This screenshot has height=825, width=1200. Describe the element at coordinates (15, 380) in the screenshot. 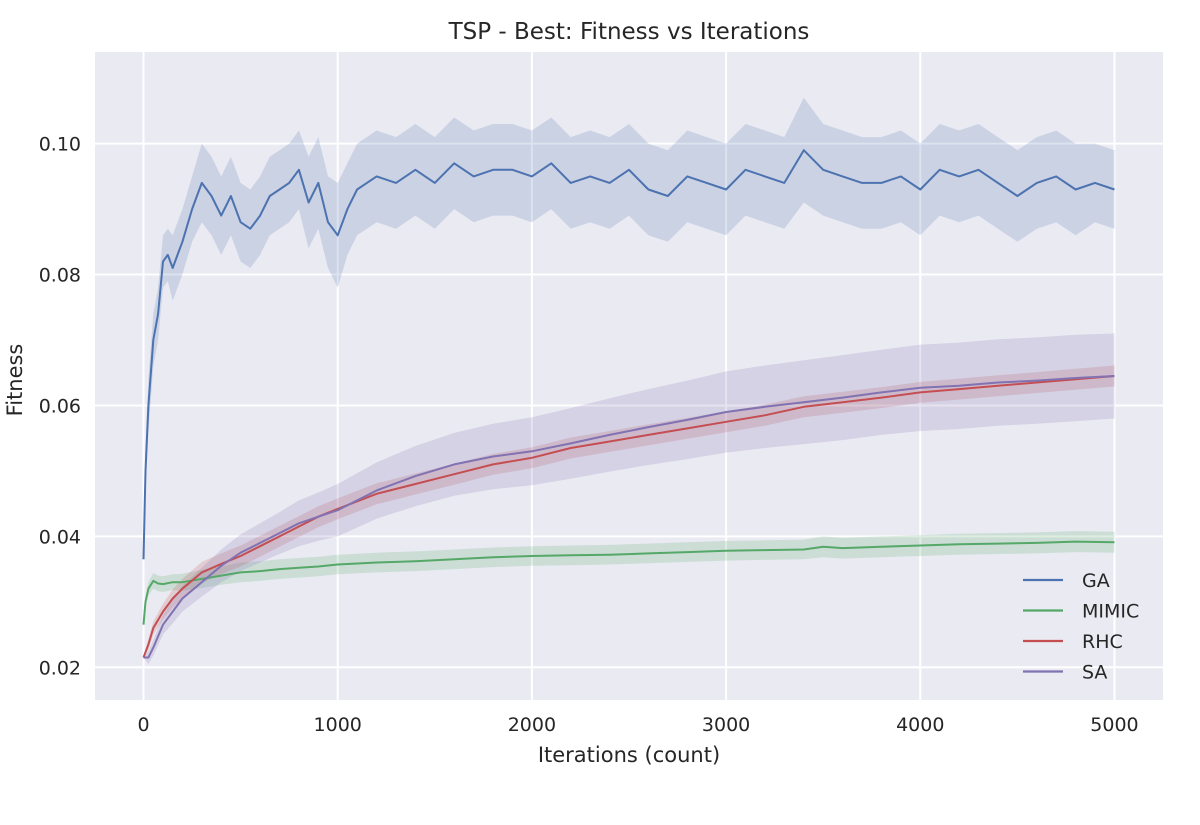

I see `y-axis-label: Fitness` at that location.